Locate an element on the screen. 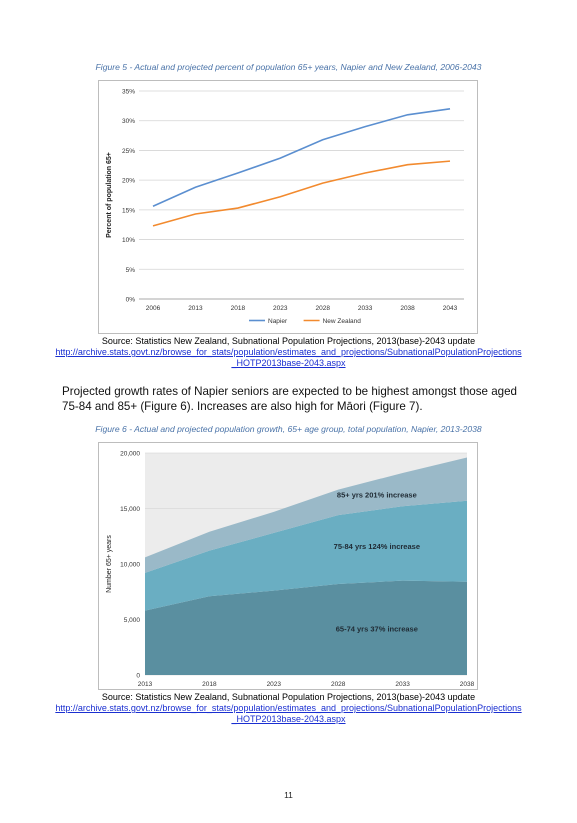 This screenshot has width=577, height=823. y-tick-label: 5,000 is located at coordinates (132, 620).